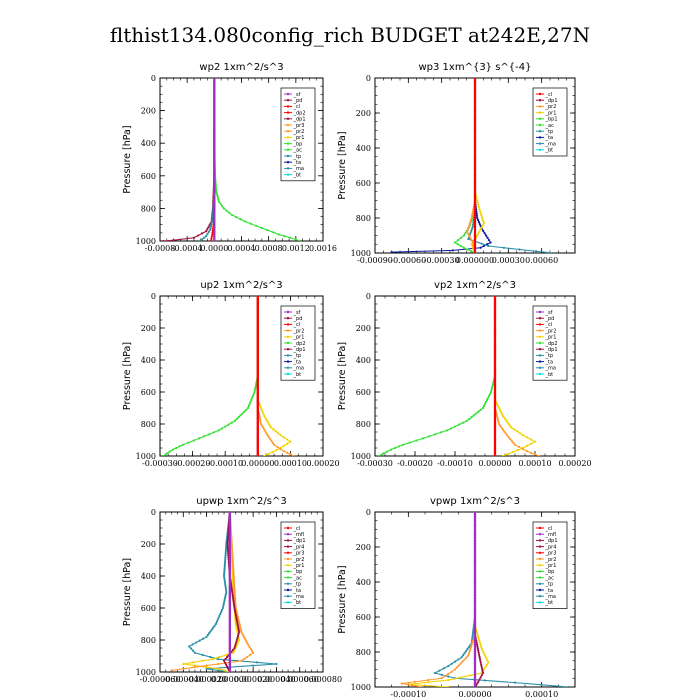 Image resolution: width=700 pixels, height=700 pixels. What do you see at coordinates (160, 248) in the screenshot?
I see `x-tick-label: -0.0008` at bounding box center [160, 248].